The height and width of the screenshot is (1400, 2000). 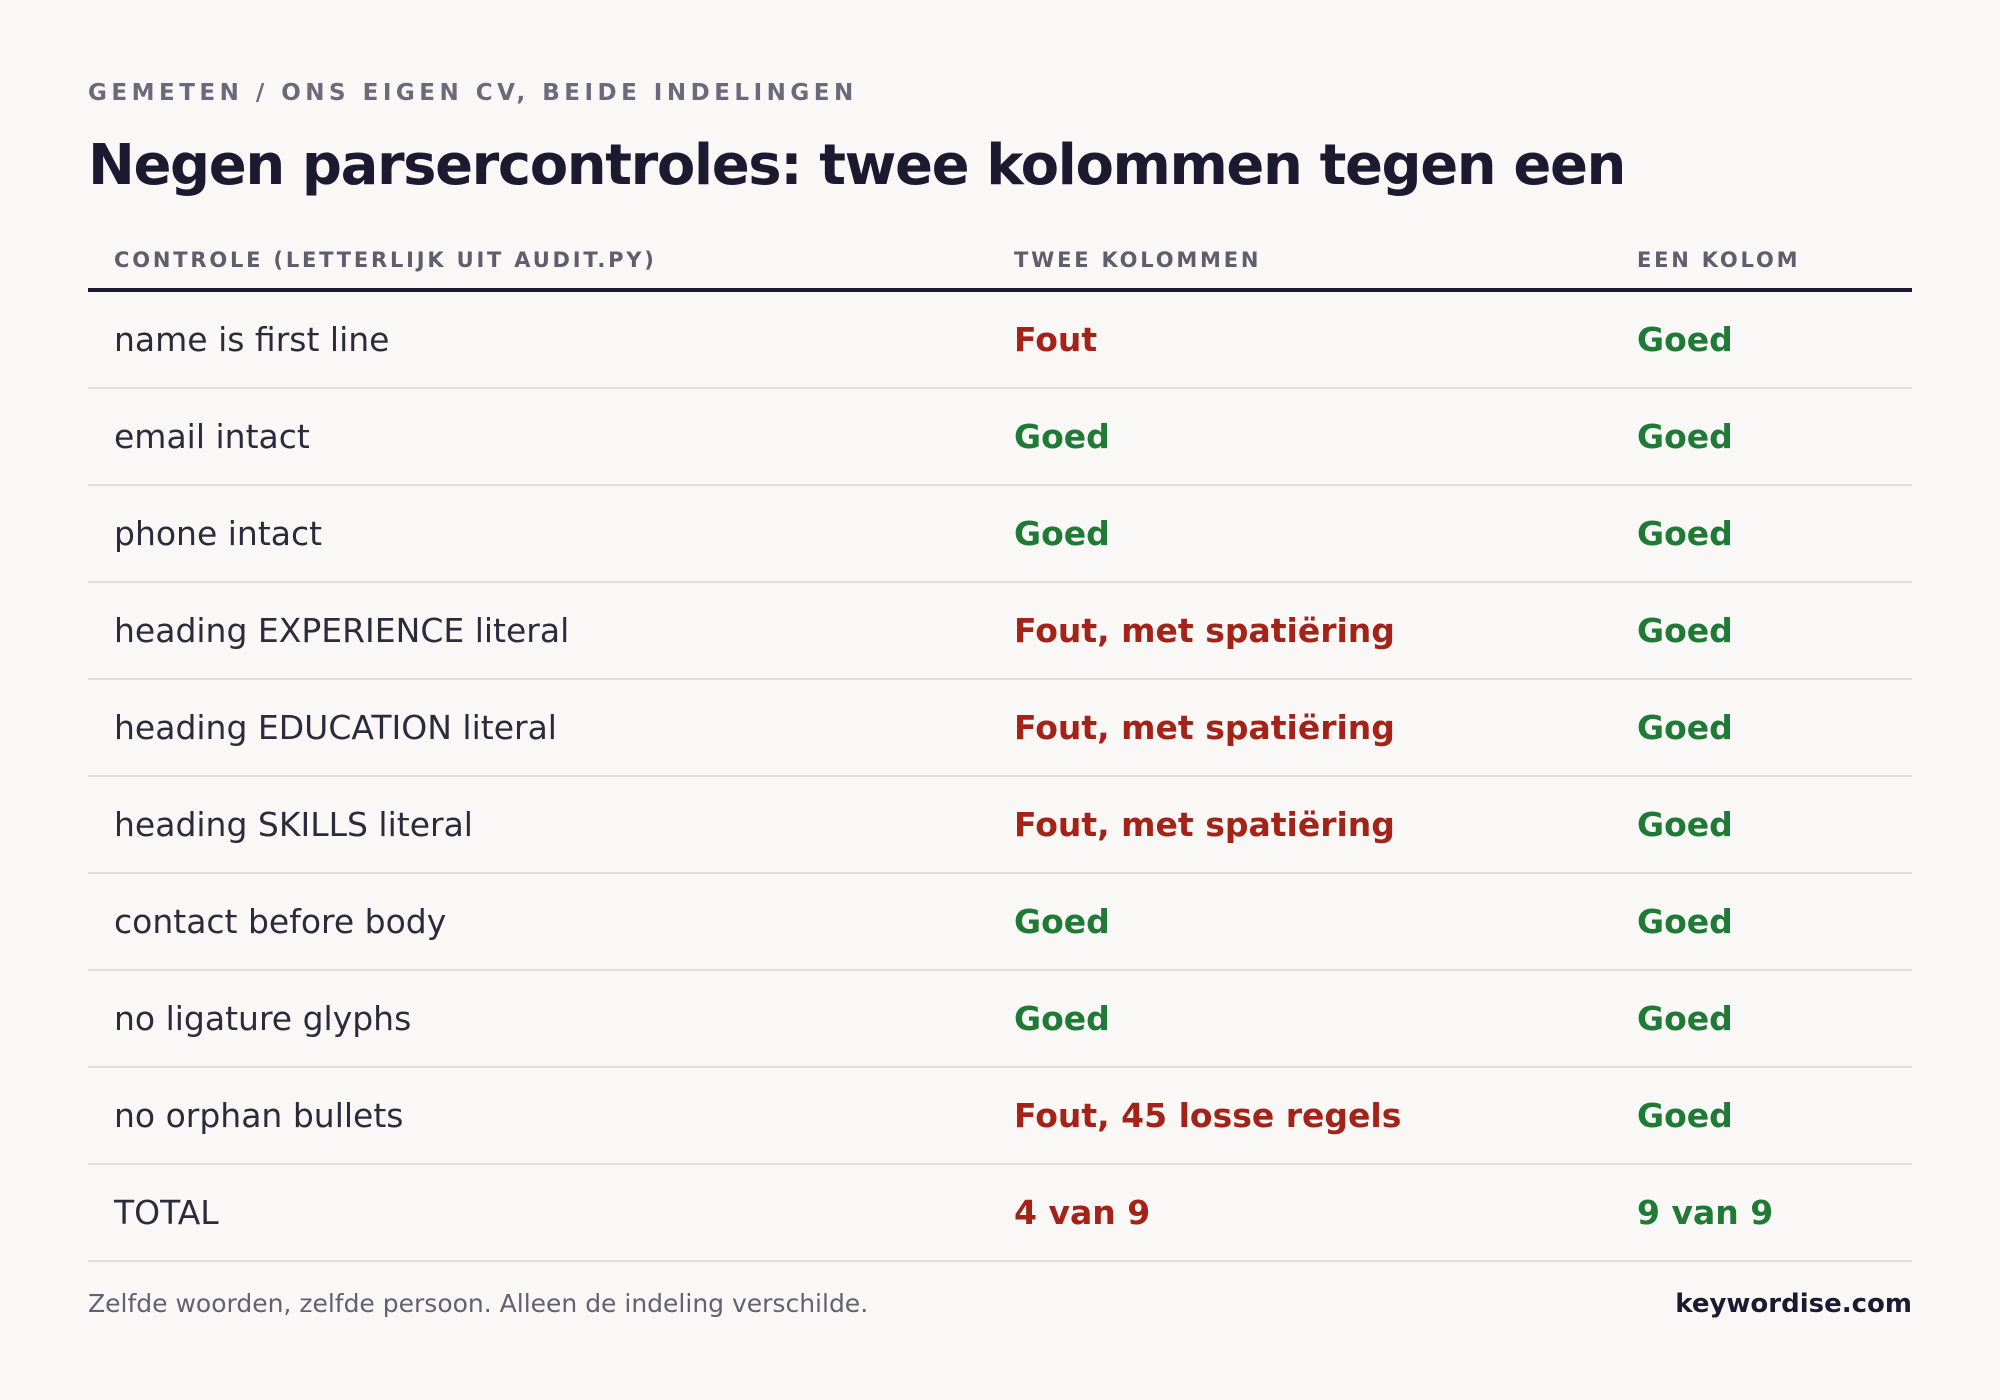 I want to click on table-row: contact before body Goed Goed, so click(x=1000, y=922).